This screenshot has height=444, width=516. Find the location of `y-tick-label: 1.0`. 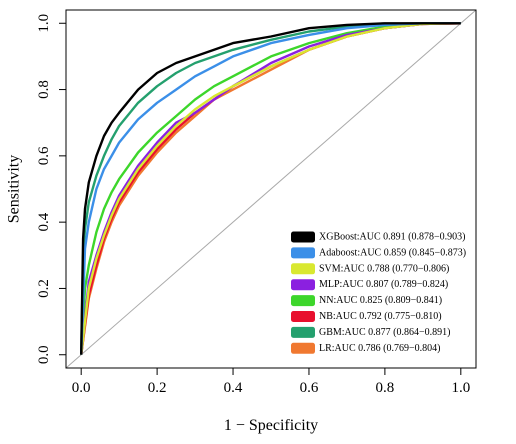

y-tick-label: 1.0 is located at coordinates (44, 23).